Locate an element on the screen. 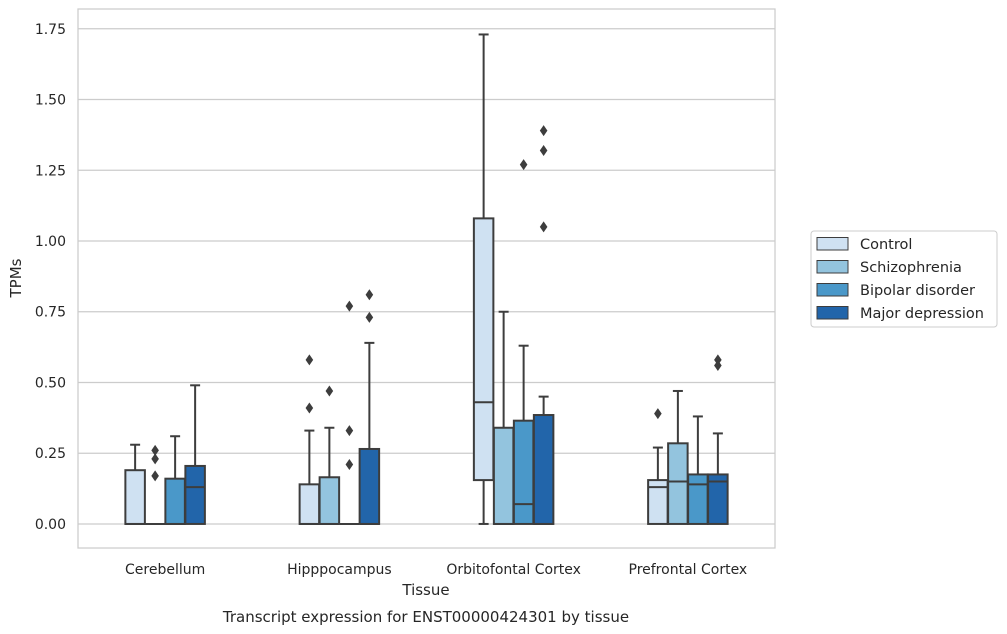  x-tick-label: Hipppocampus is located at coordinates (339, 570).